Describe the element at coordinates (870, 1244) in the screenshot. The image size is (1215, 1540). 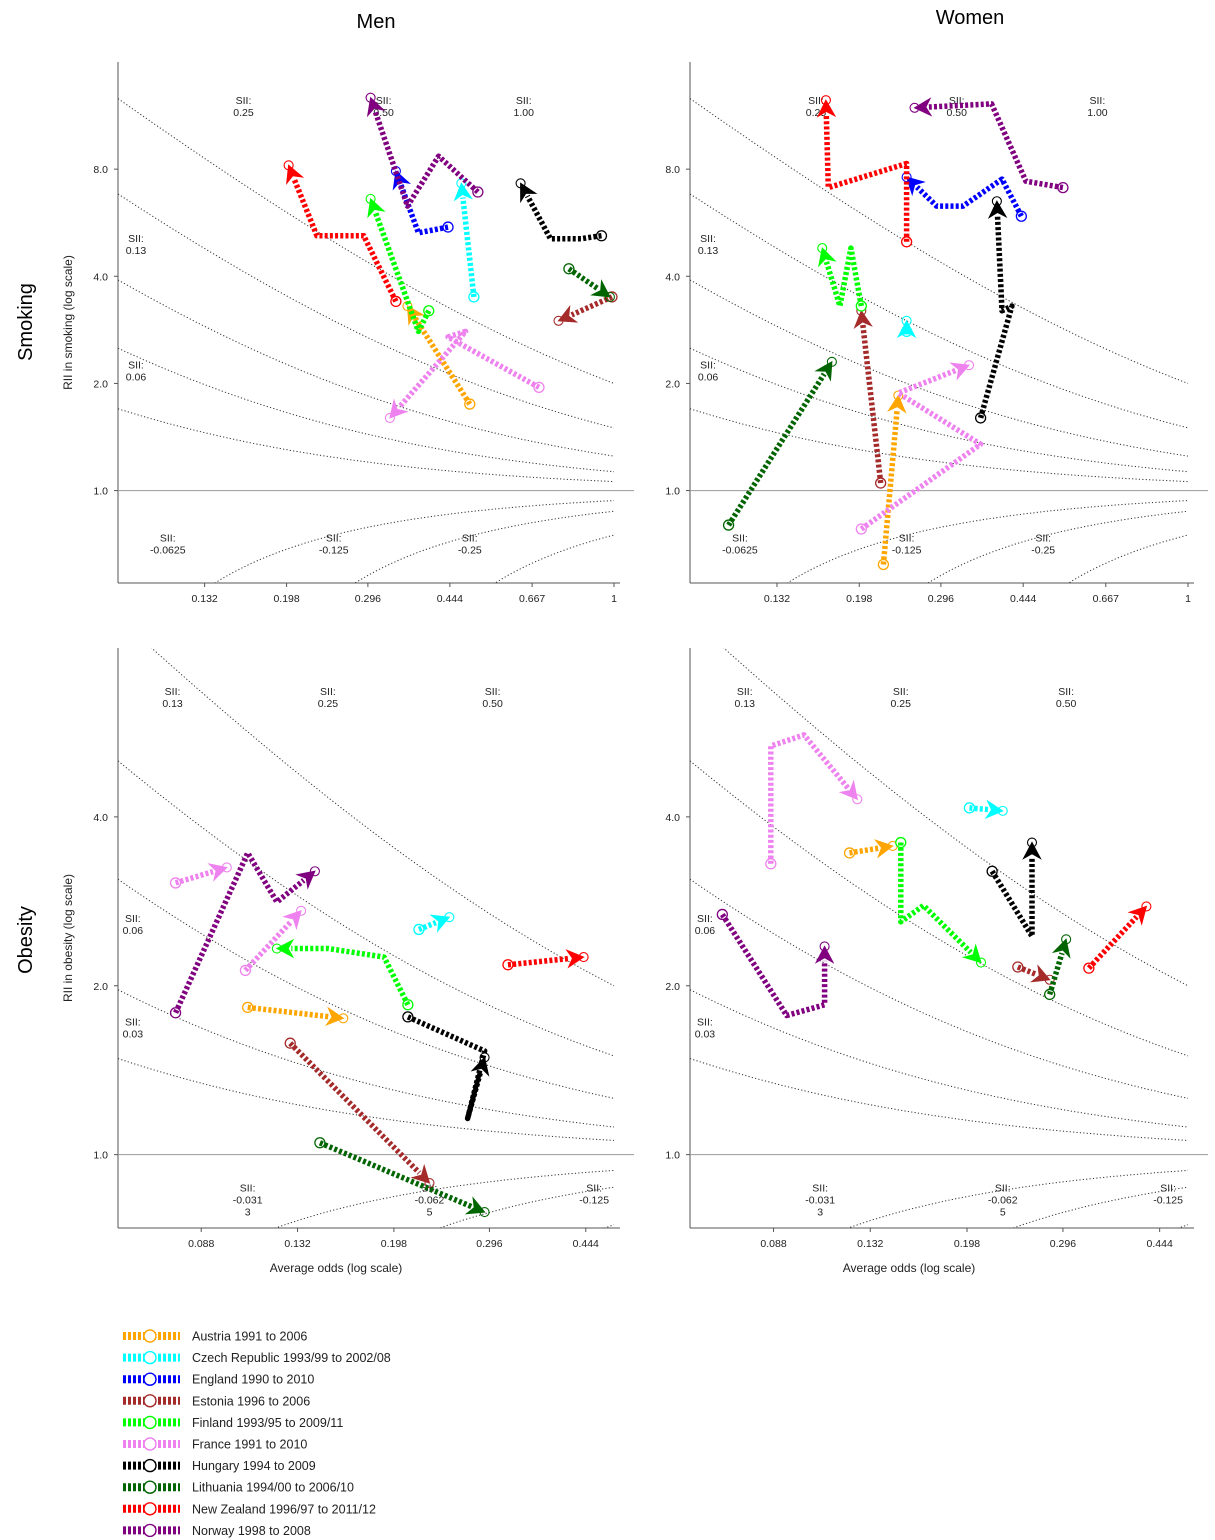
I see `x-tick-label: 0.132` at that location.